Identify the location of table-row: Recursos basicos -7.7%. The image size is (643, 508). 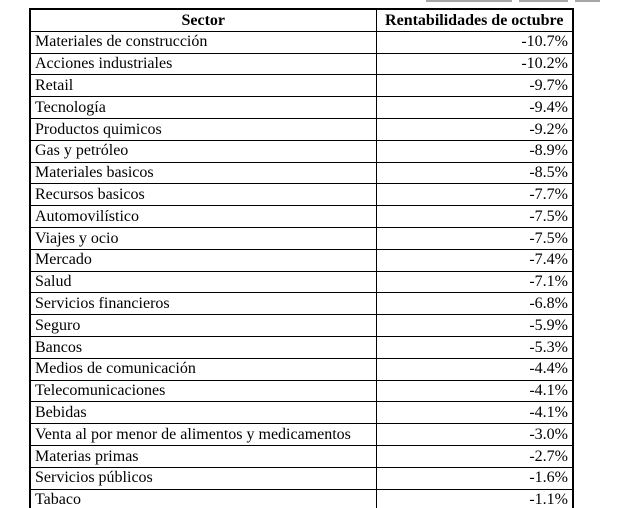
(301, 195).